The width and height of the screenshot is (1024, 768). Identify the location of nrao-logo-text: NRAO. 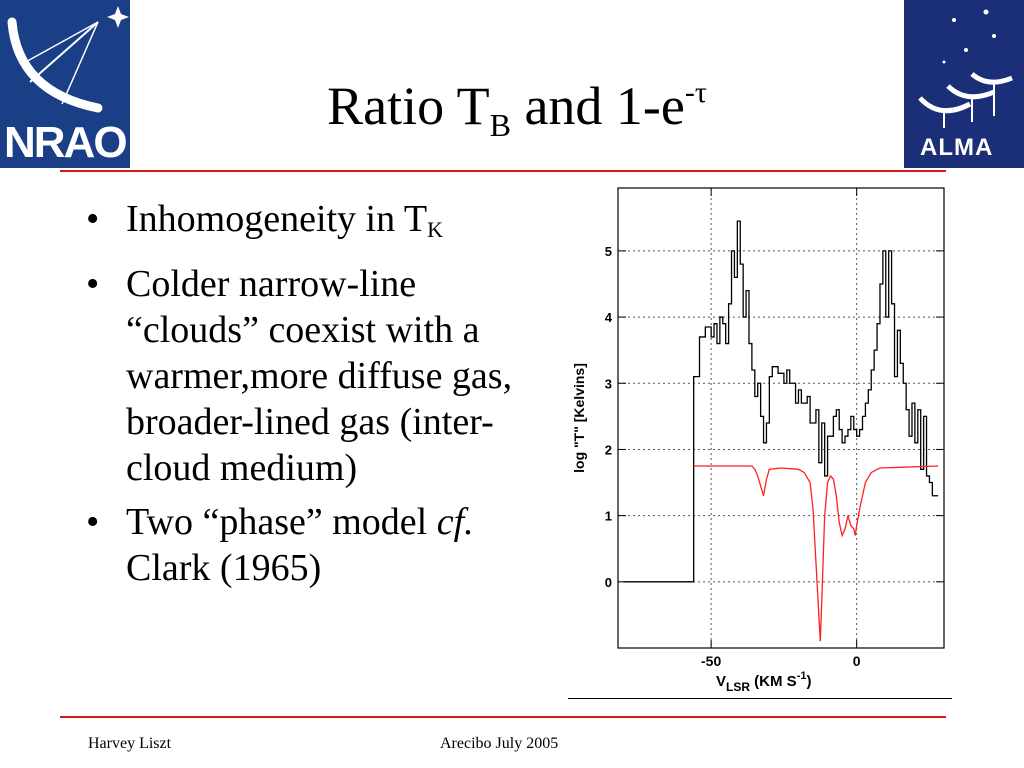
(66, 142).